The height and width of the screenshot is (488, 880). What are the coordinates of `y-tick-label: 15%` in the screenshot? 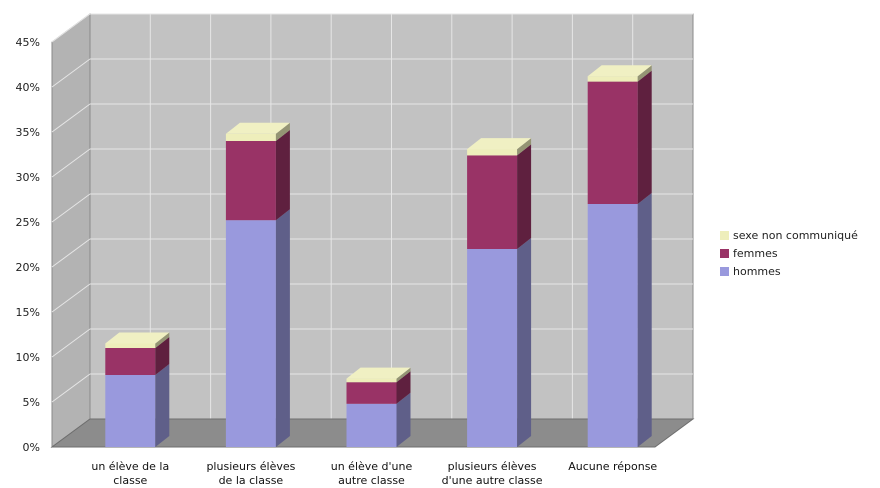 It's located at (28, 312).